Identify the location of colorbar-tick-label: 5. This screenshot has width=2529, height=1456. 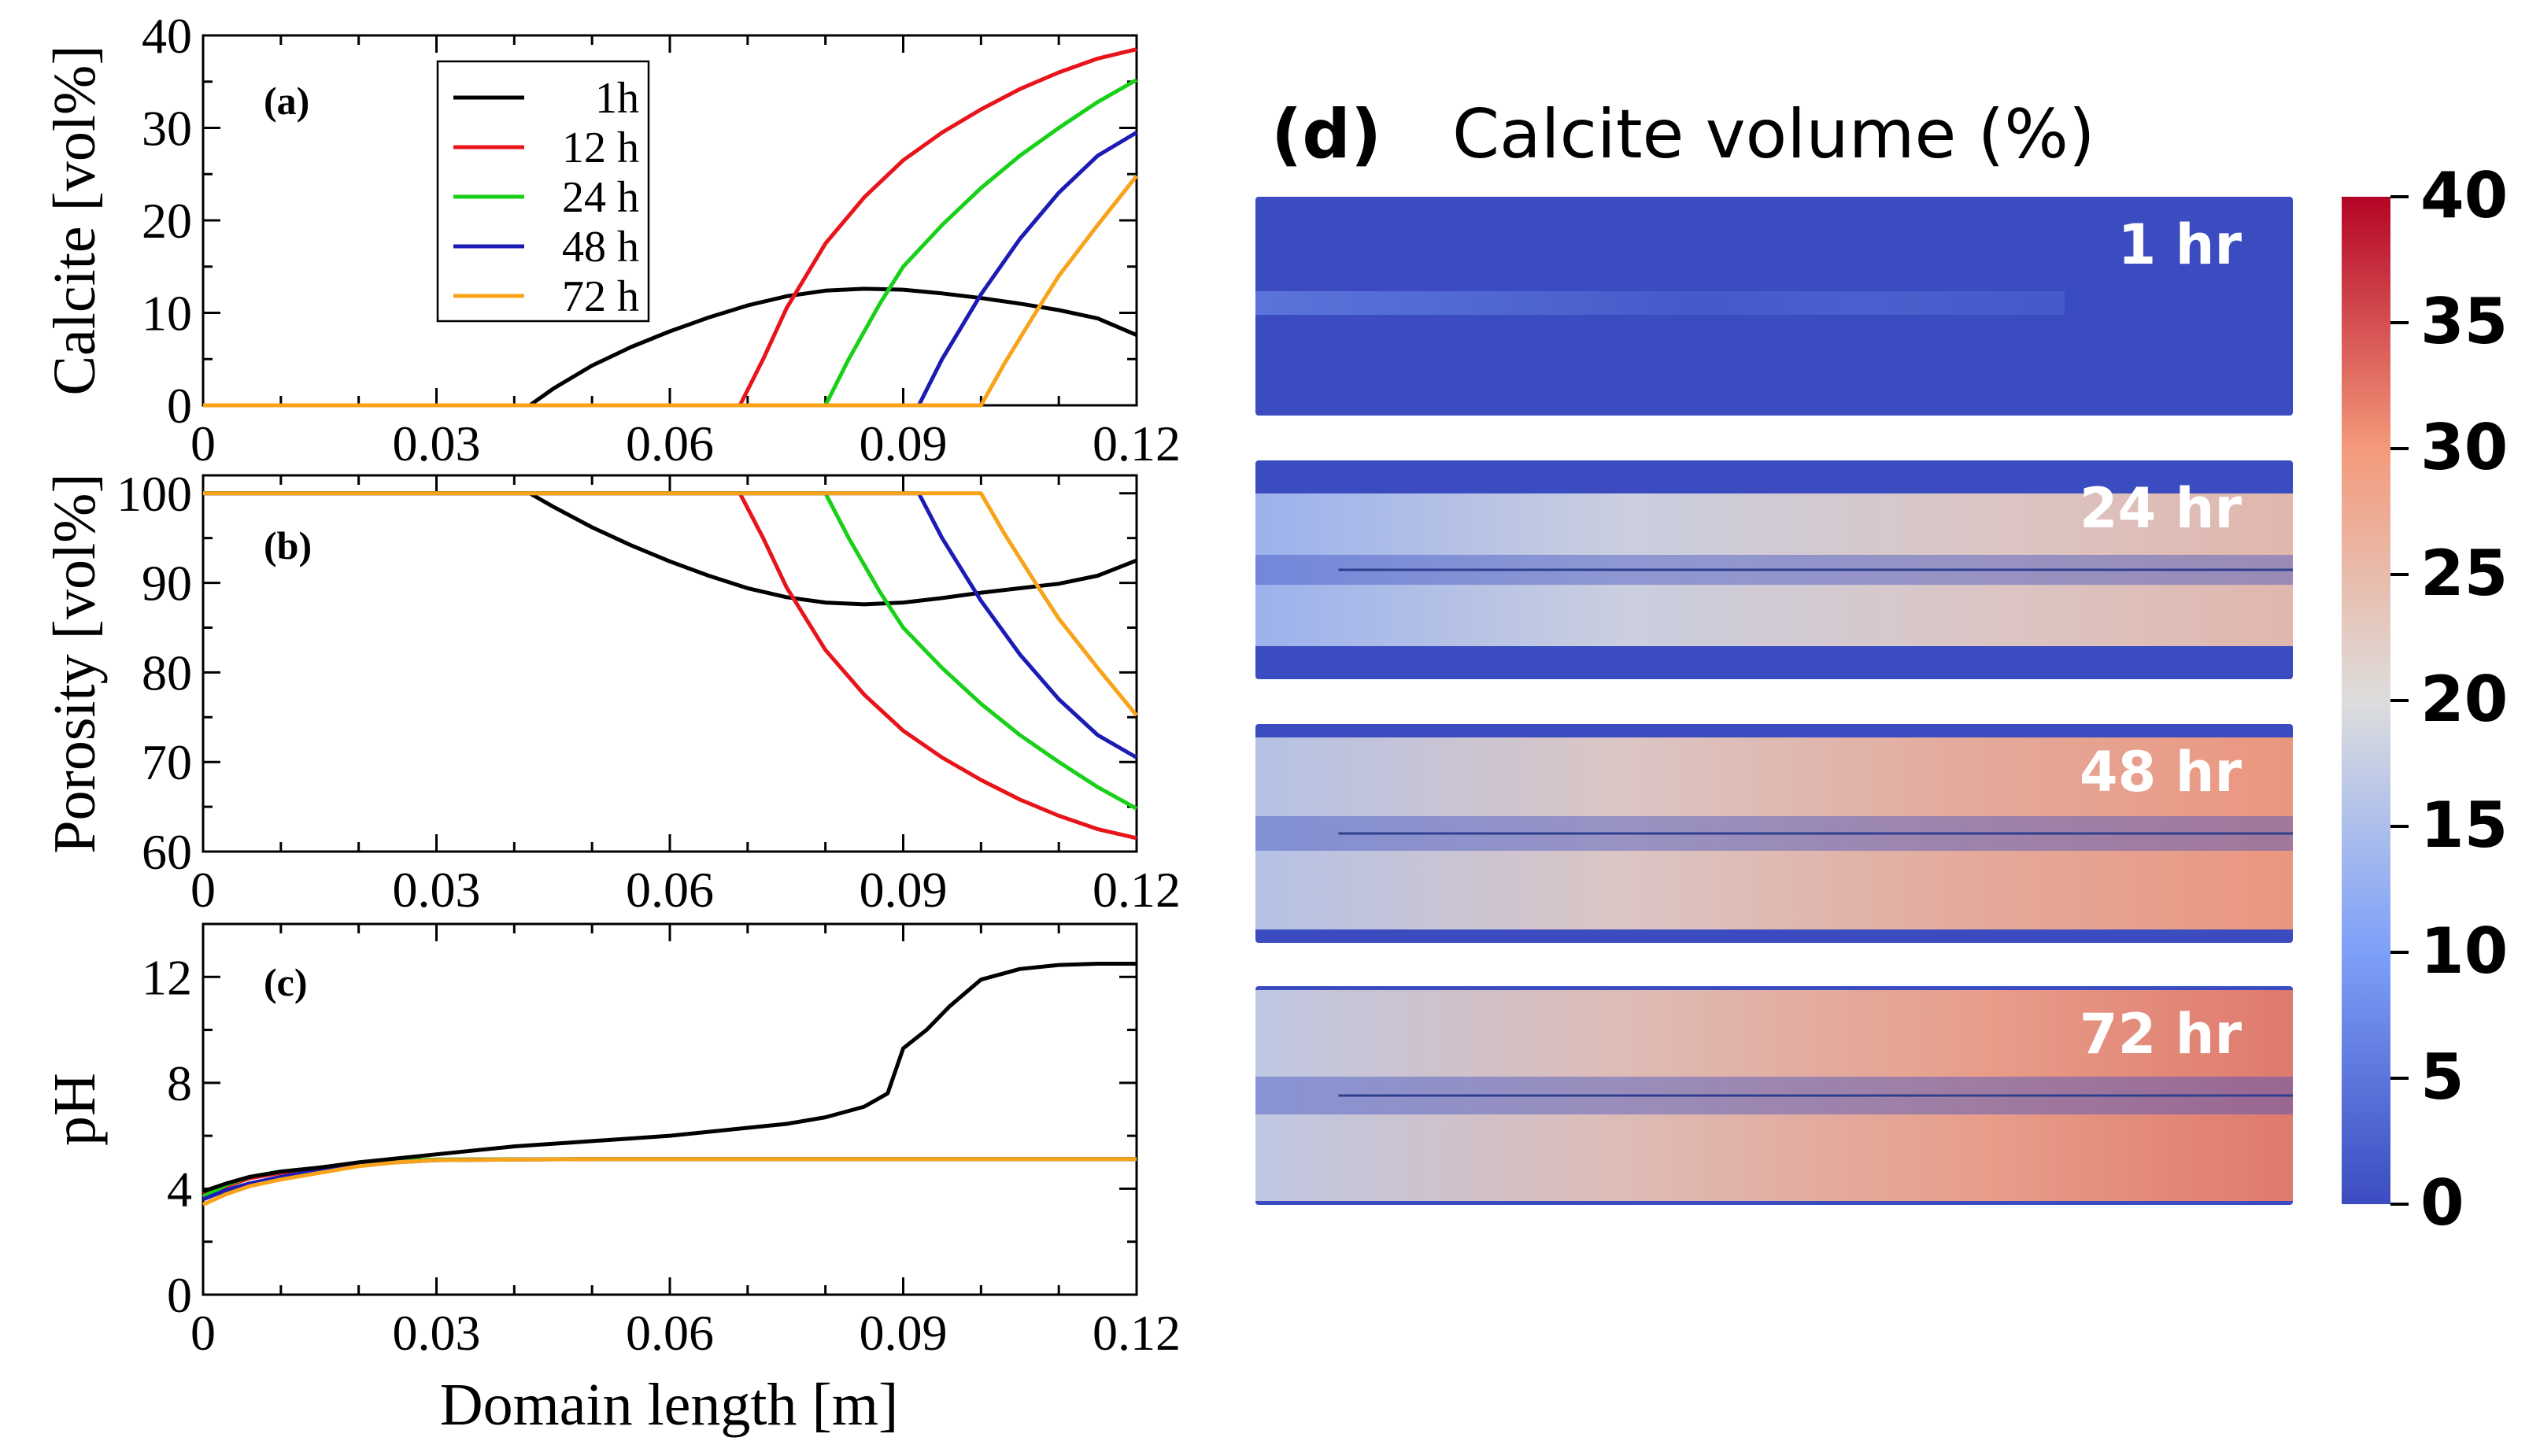
(2442, 1077).